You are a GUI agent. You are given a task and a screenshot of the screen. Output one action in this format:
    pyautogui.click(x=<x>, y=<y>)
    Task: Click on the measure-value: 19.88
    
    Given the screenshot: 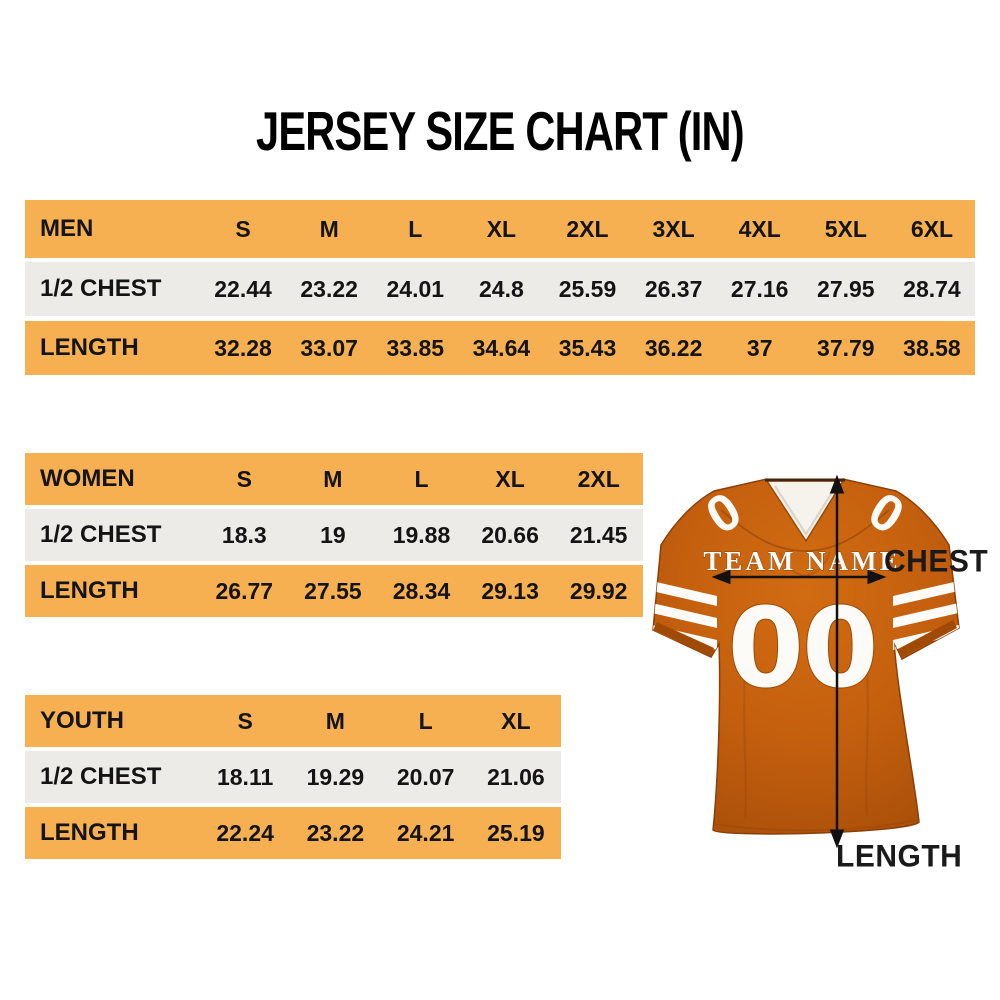 What is the action you would take?
    pyautogui.click(x=421, y=534)
    